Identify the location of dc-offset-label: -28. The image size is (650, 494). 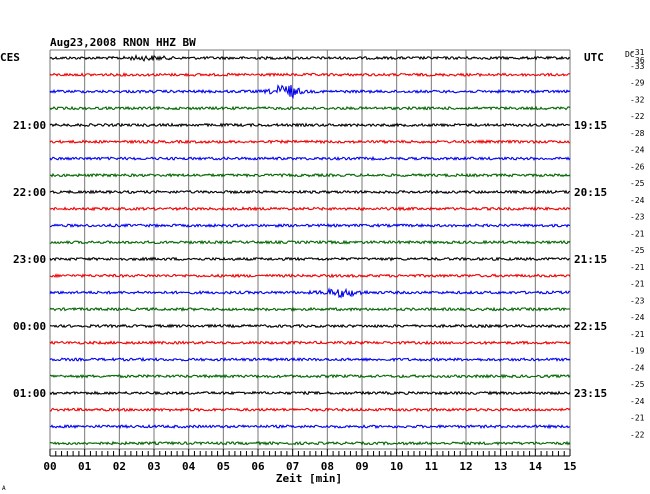
(637, 133).